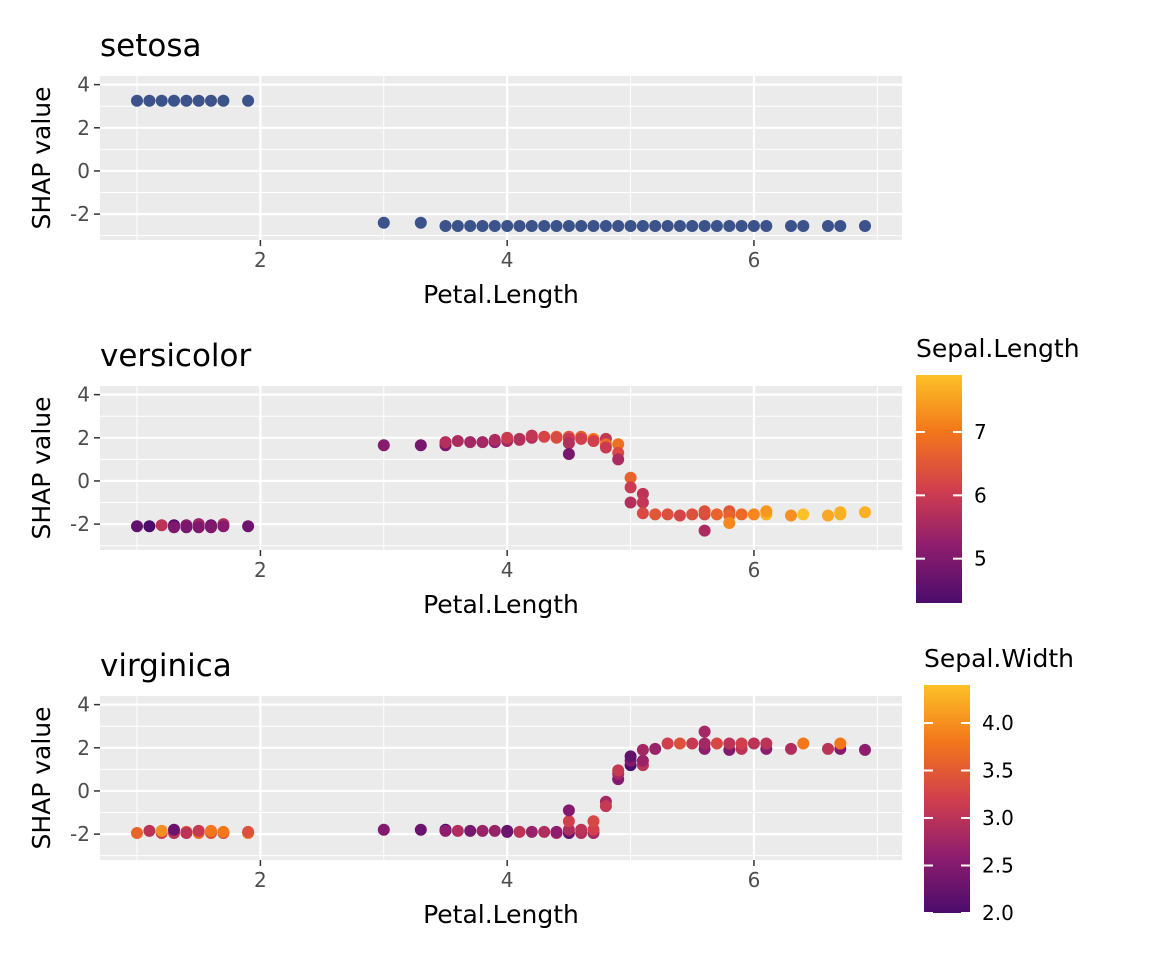 This screenshot has width=1152, height=960. Describe the element at coordinates (998, 348) in the screenshot. I see `legend-title: Sepal.Length` at that location.